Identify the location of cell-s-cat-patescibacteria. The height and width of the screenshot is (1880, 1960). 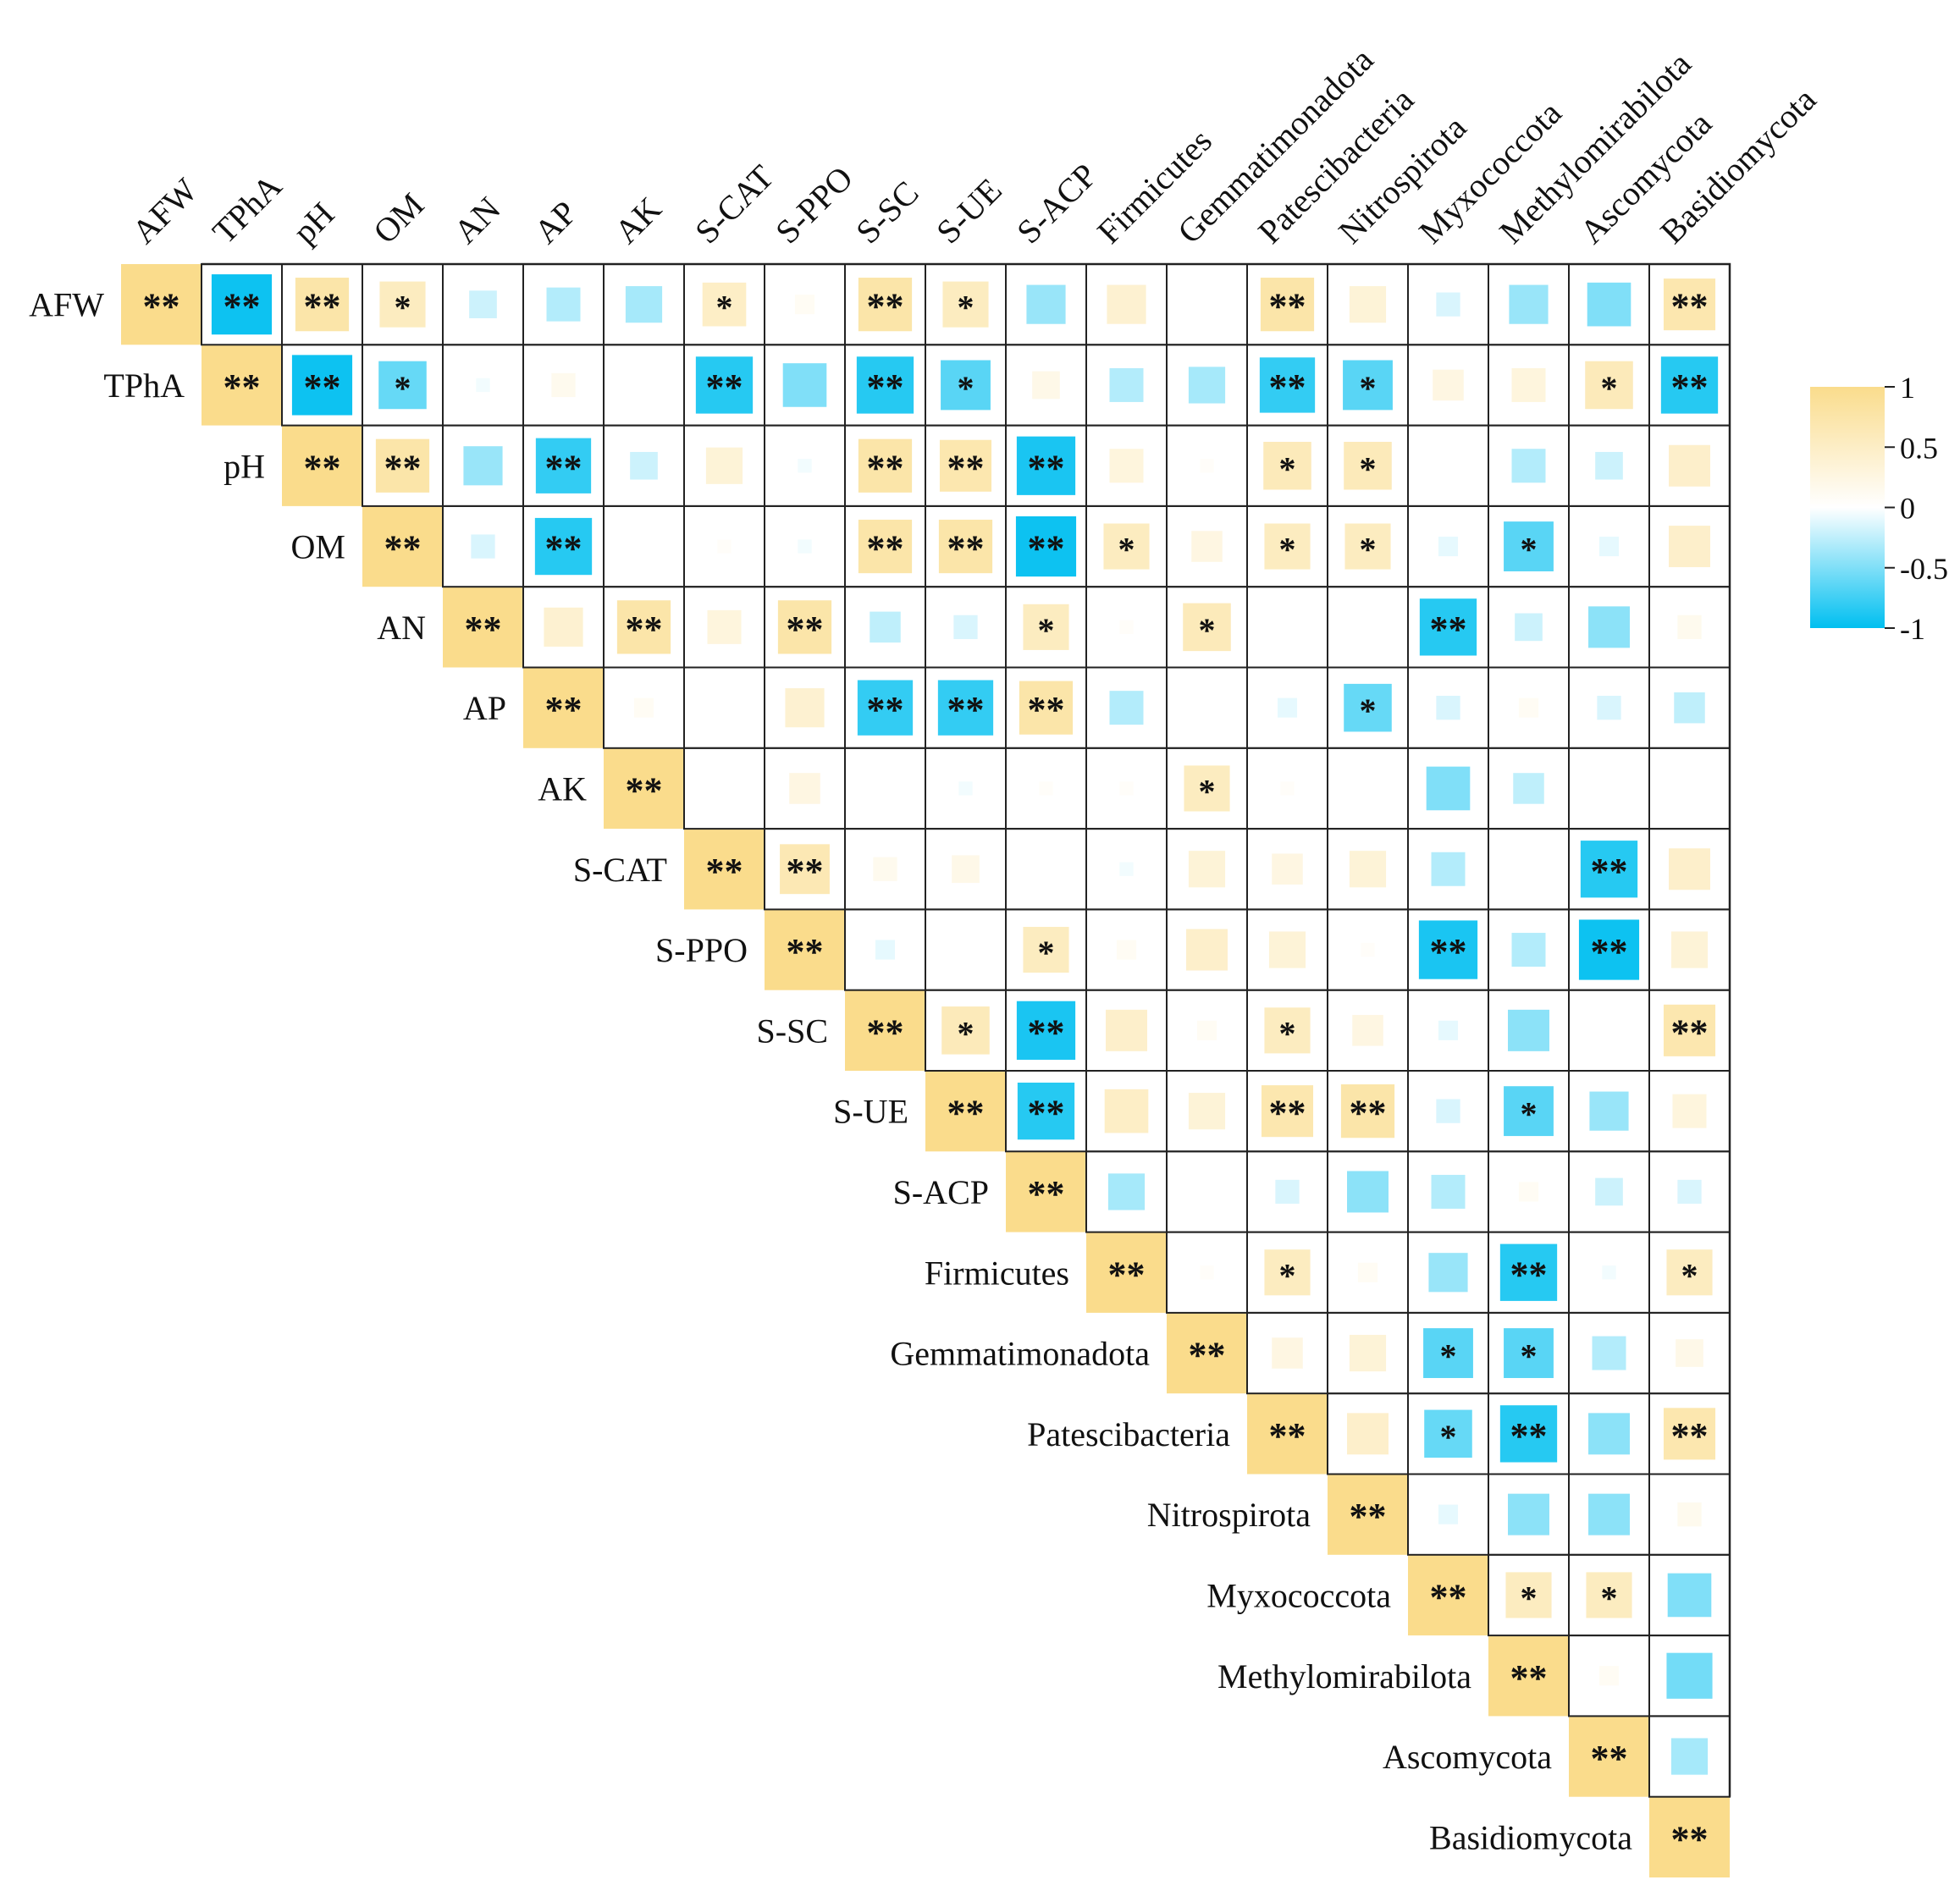
(1287, 869).